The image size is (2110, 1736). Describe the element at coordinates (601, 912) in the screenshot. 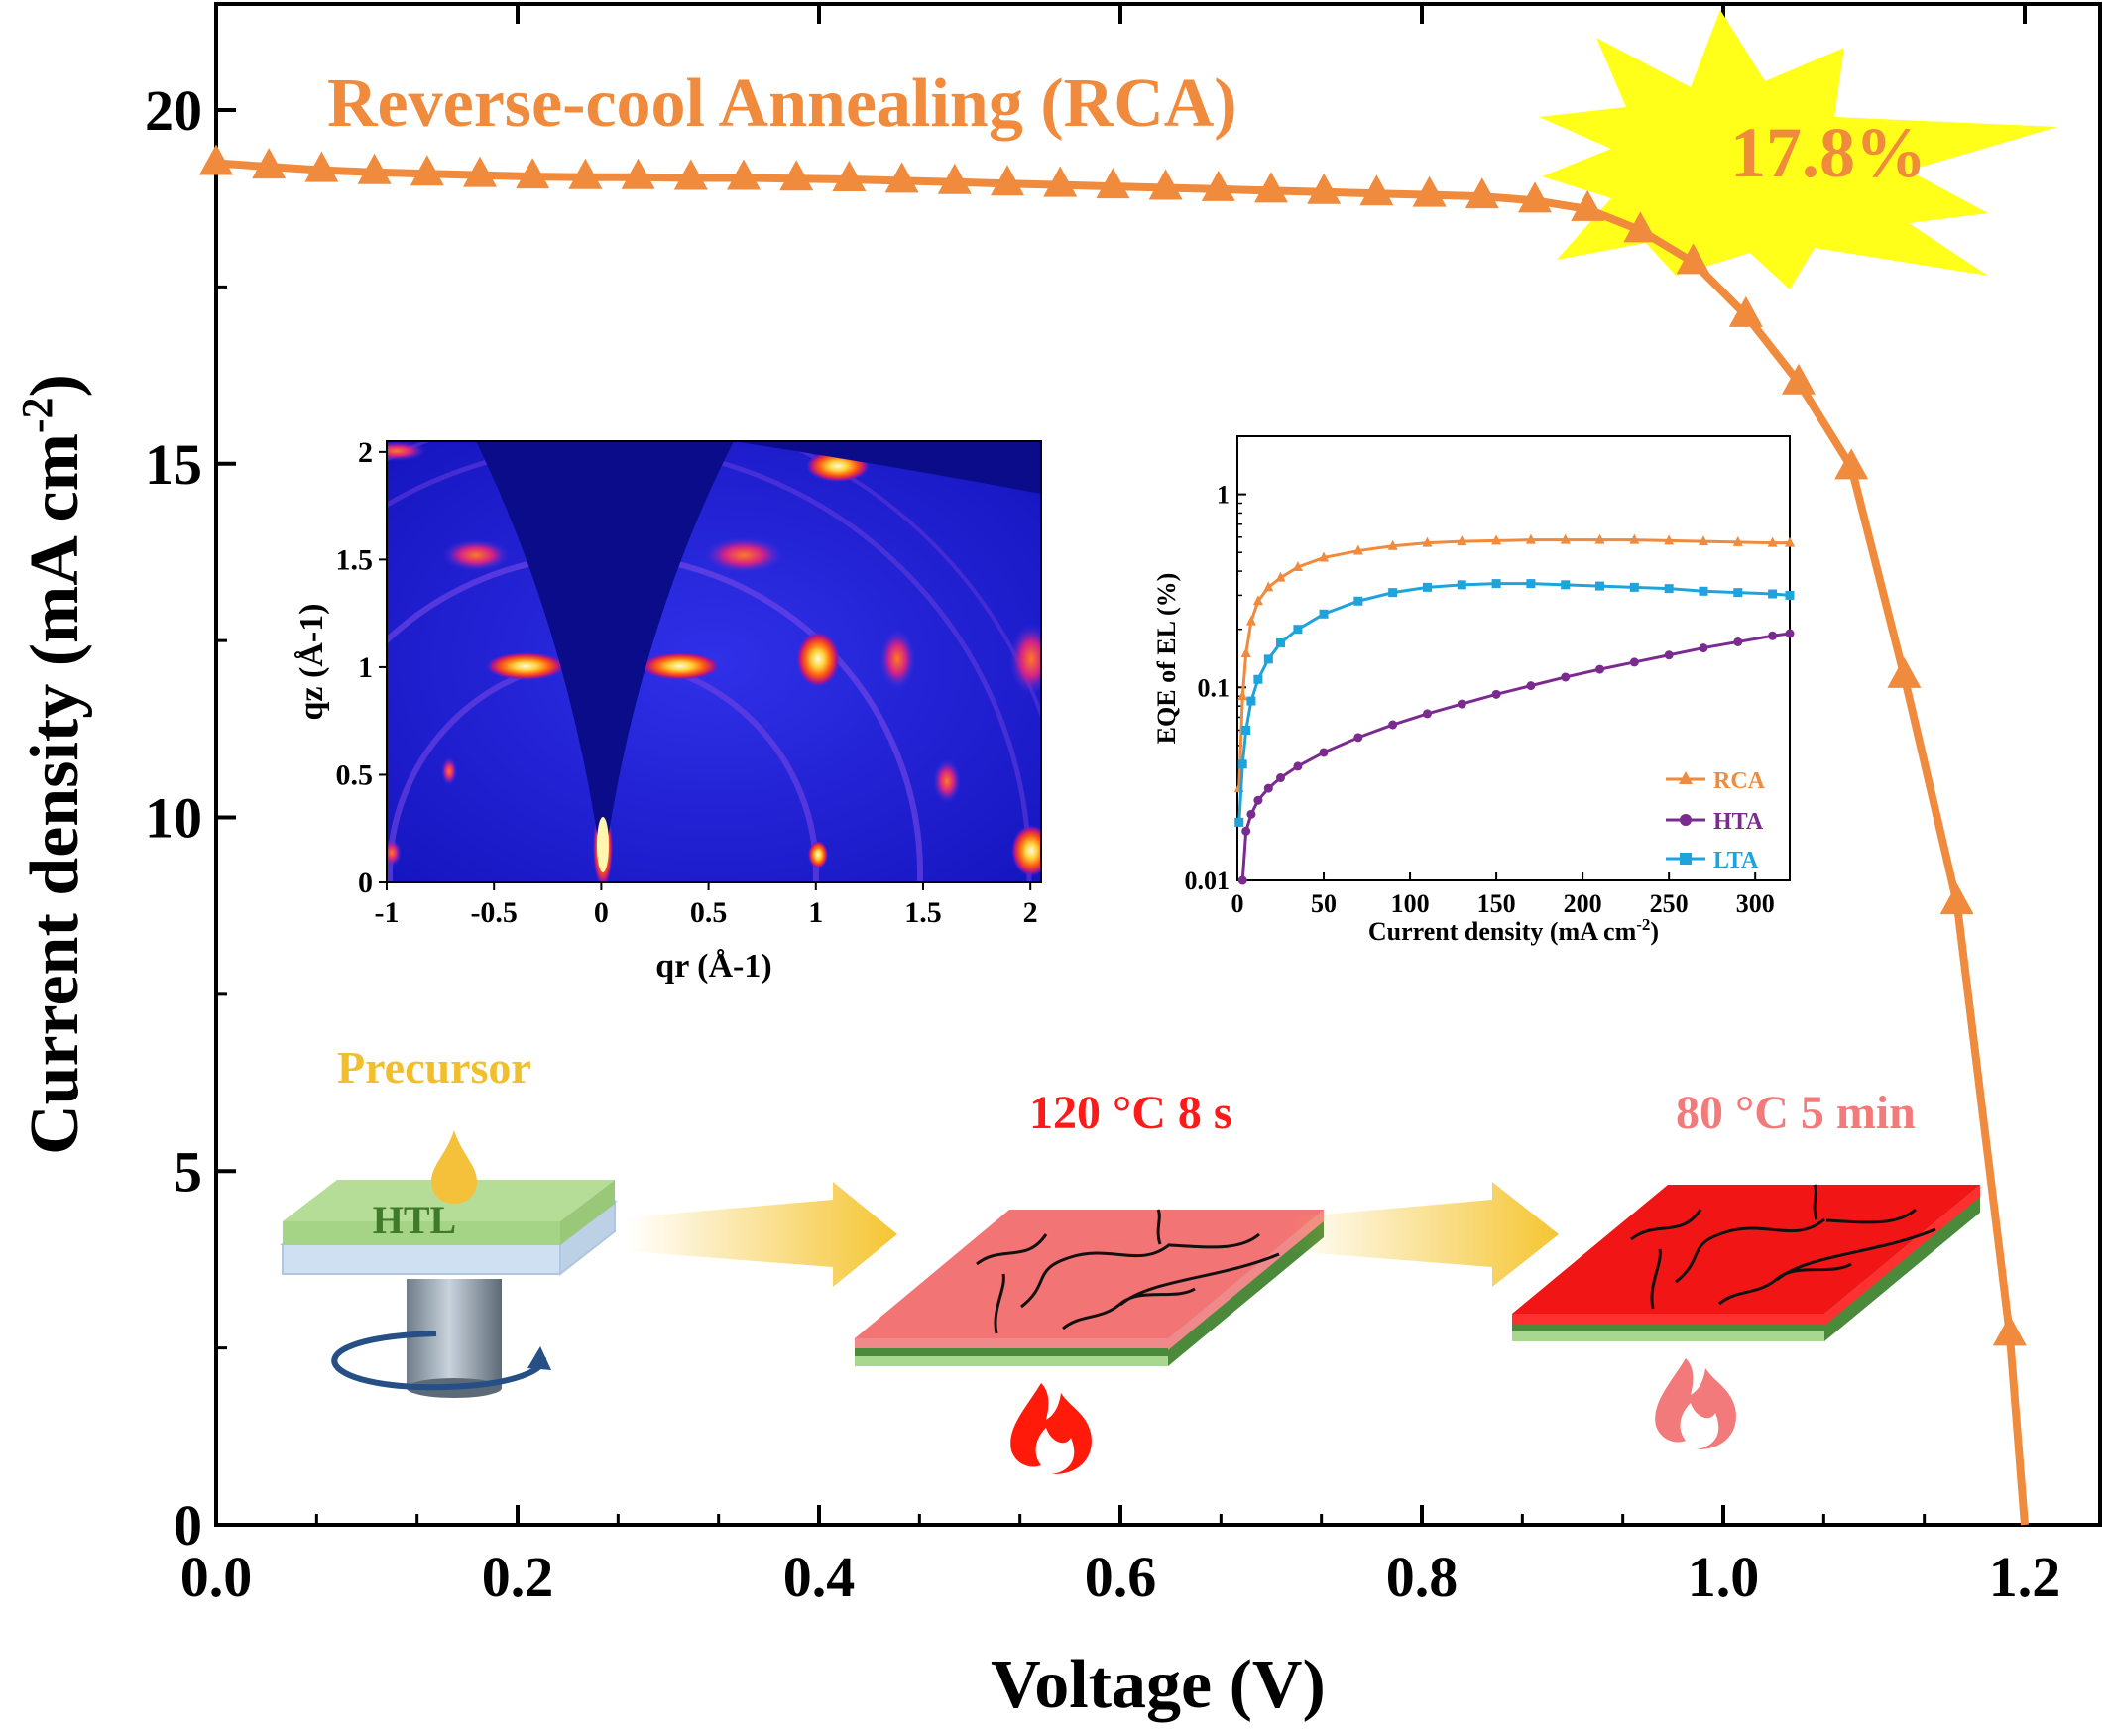

I see `giwaxs-x-tick-label: 0` at that location.